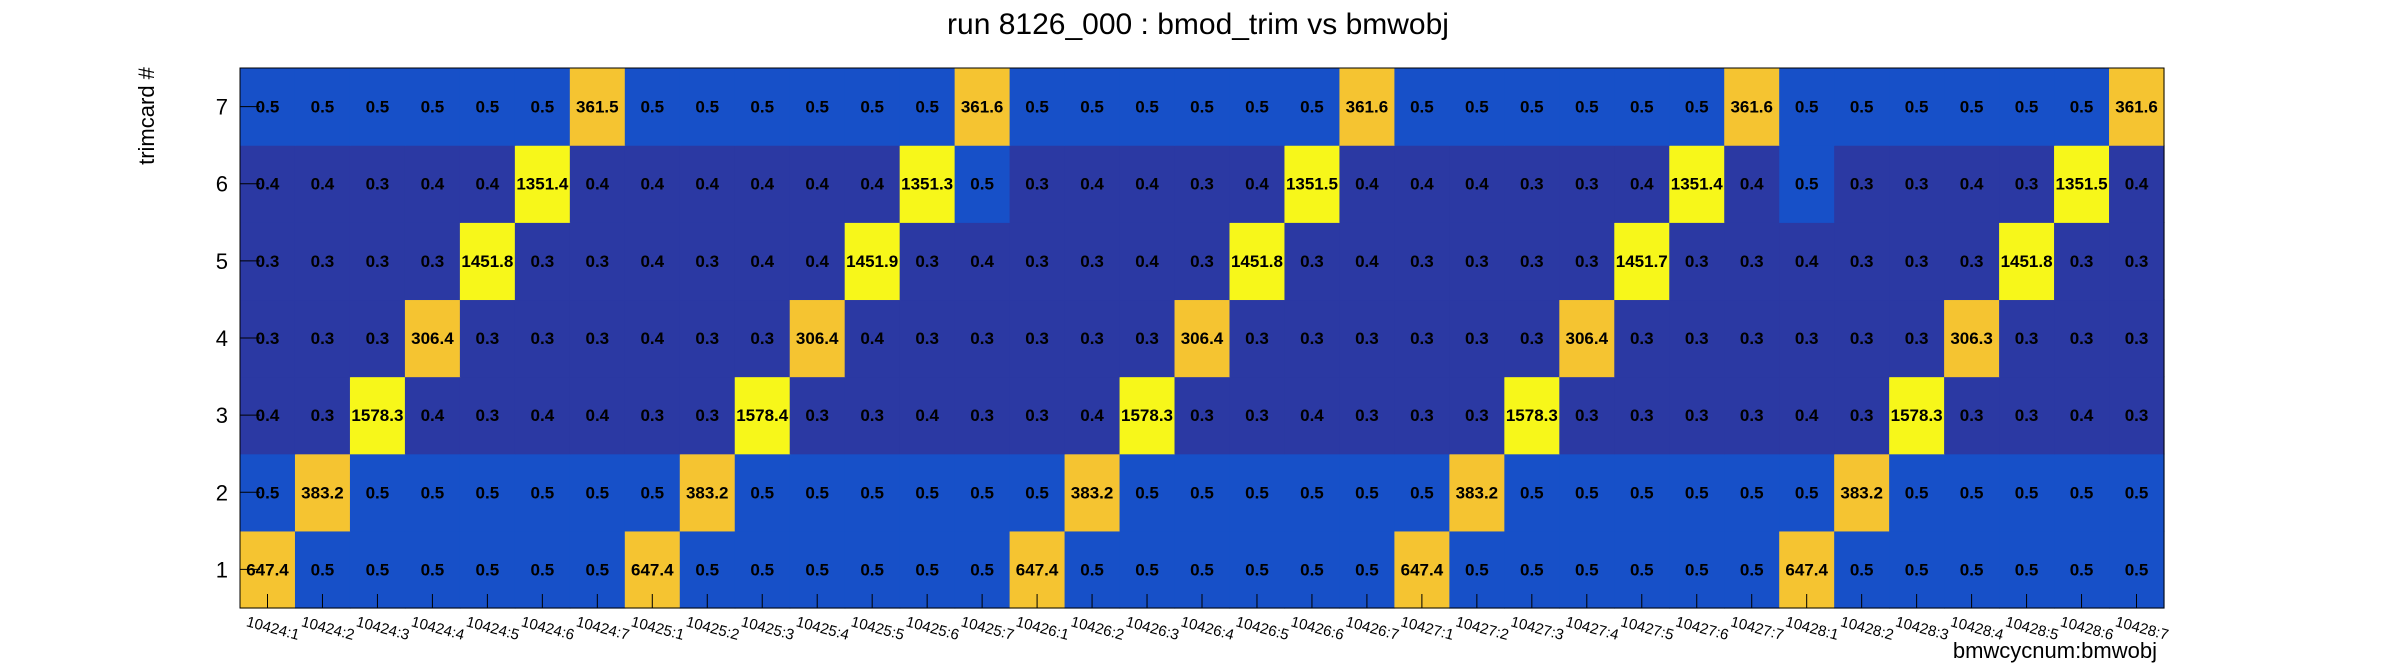 This screenshot has width=2396, height=672. Describe the element at coordinates (1757, 628) in the screenshot. I see `x-tick-label: 10427:7` at that location.